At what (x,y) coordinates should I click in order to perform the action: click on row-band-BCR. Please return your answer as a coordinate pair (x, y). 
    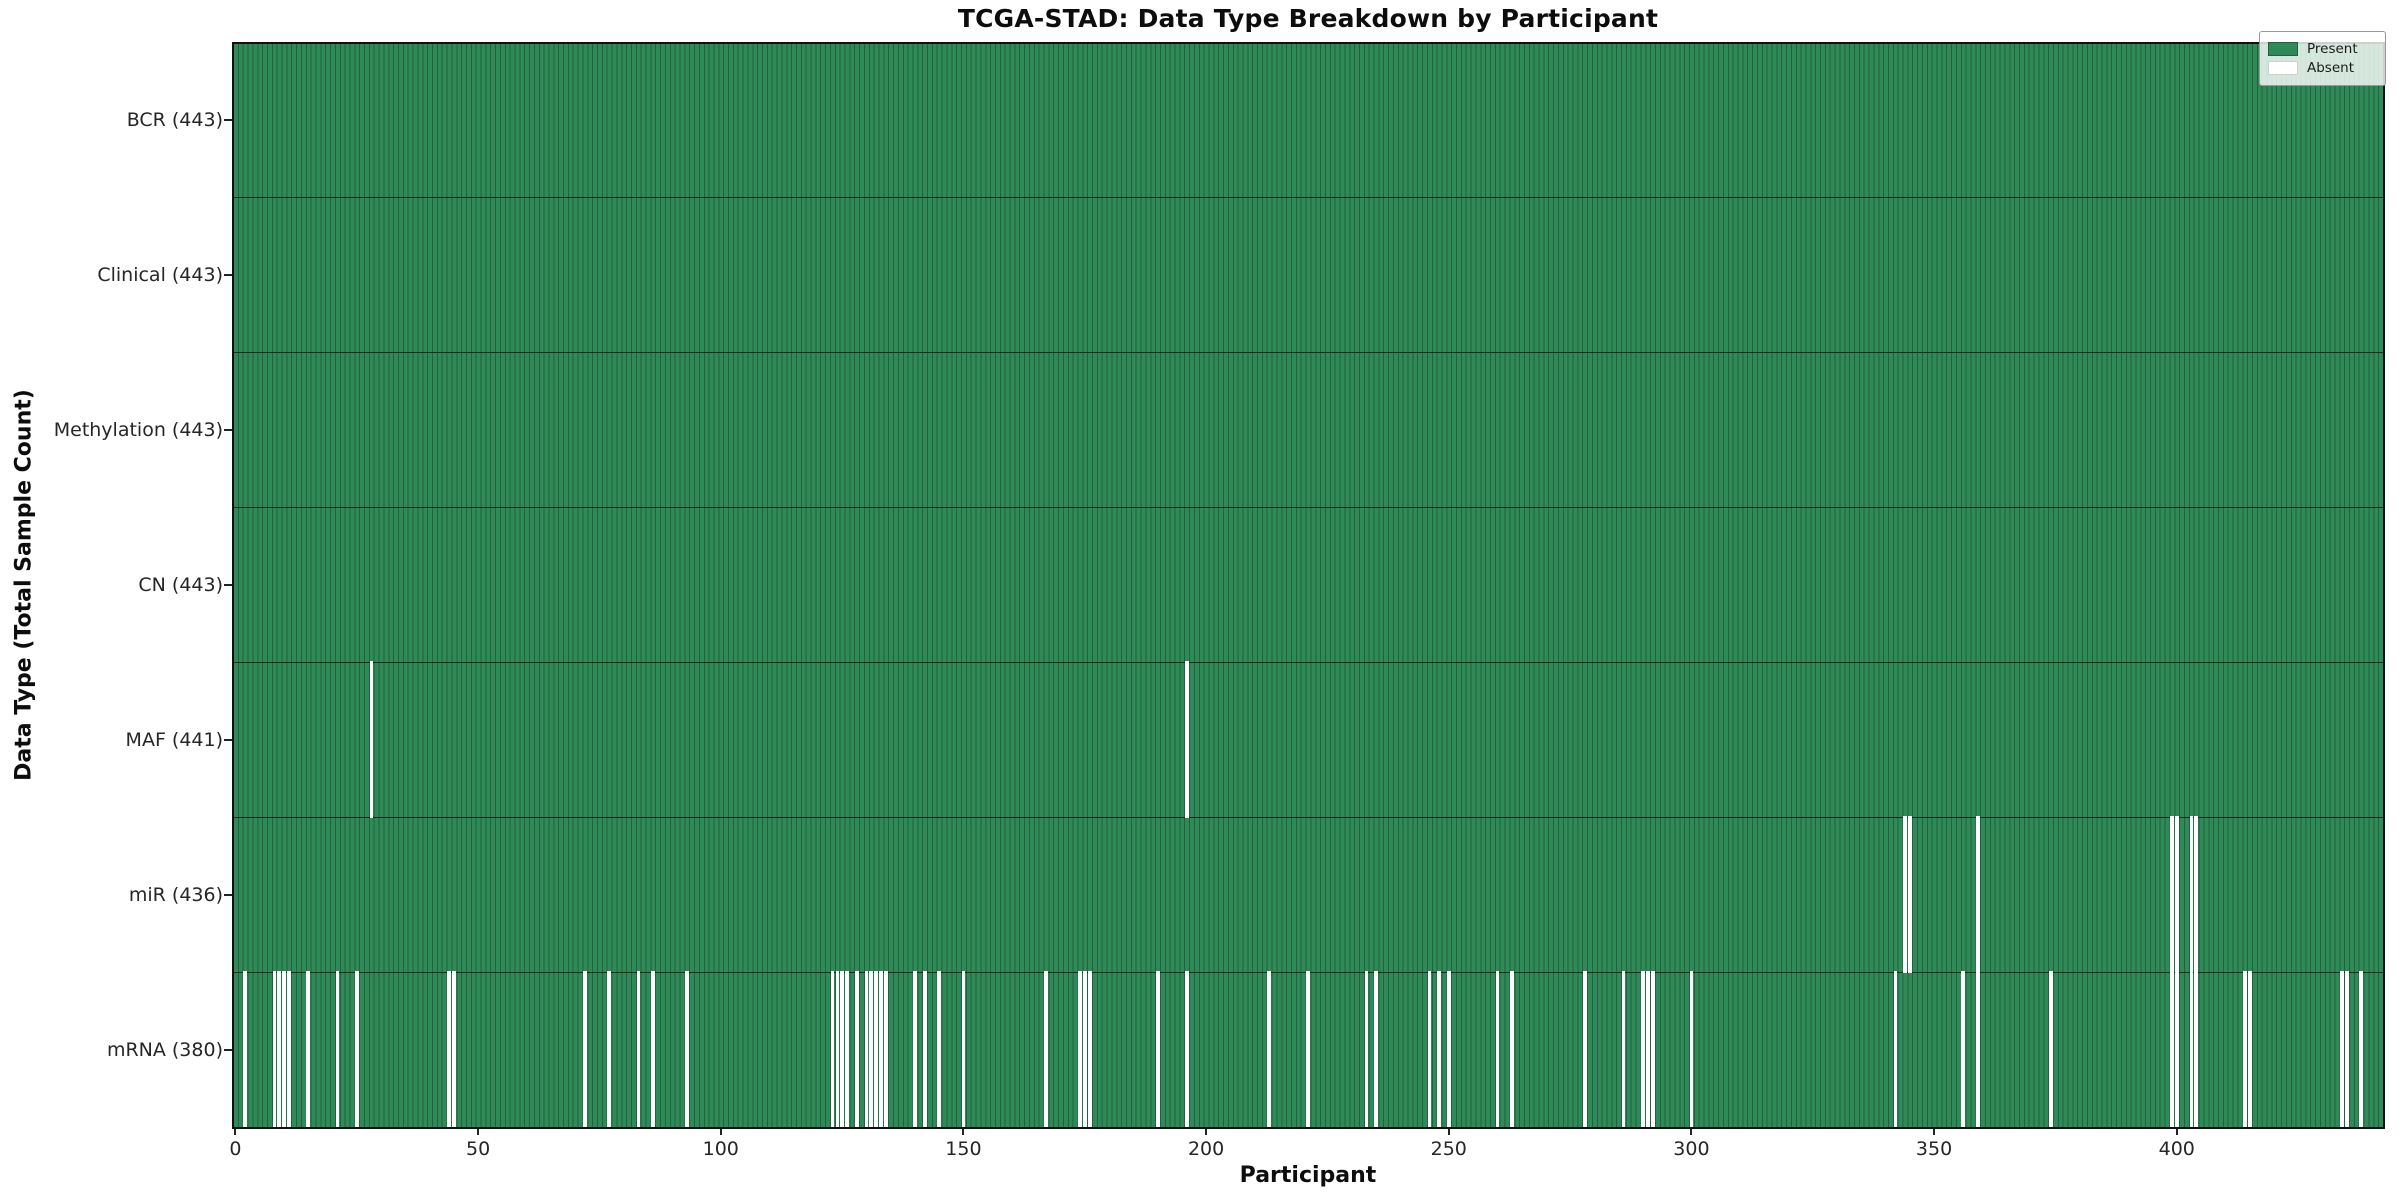
    Looking at the image, I should click on (1308, 120).